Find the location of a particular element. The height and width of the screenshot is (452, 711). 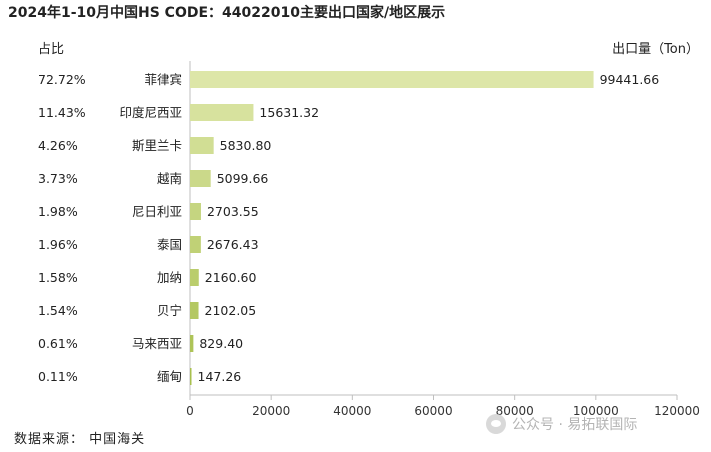

x-tick-label: 60000 is located at coordinates (433, 411).